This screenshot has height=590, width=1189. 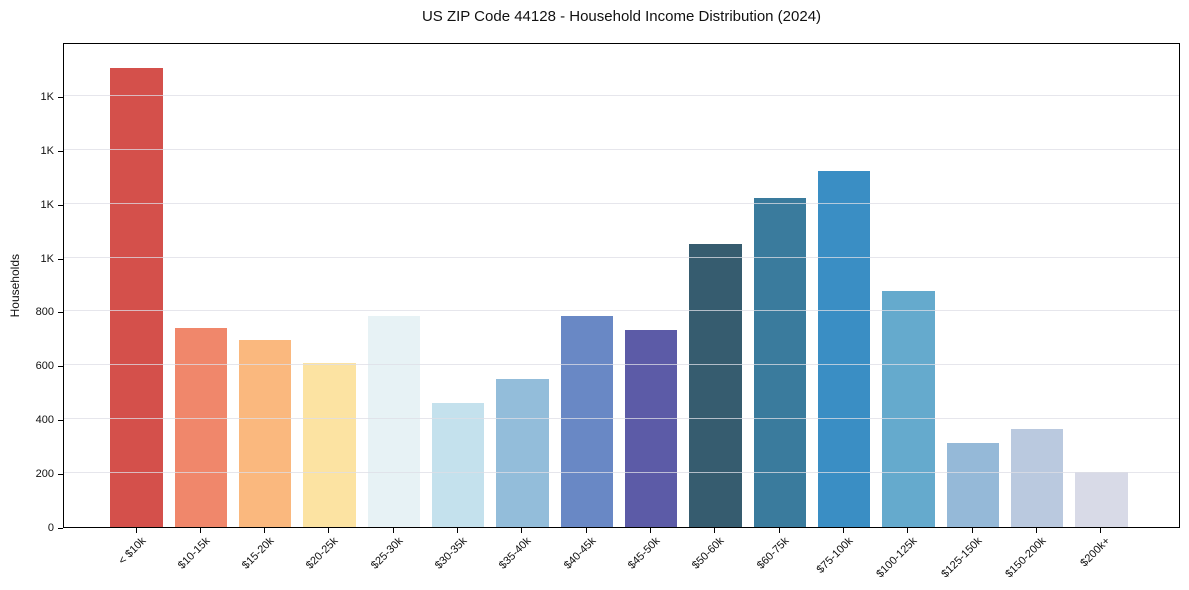 What do you see at coordinates (44, 420) in the screenshot?
I see `ytick-label-400: 400` at bounding box center [44, 420].